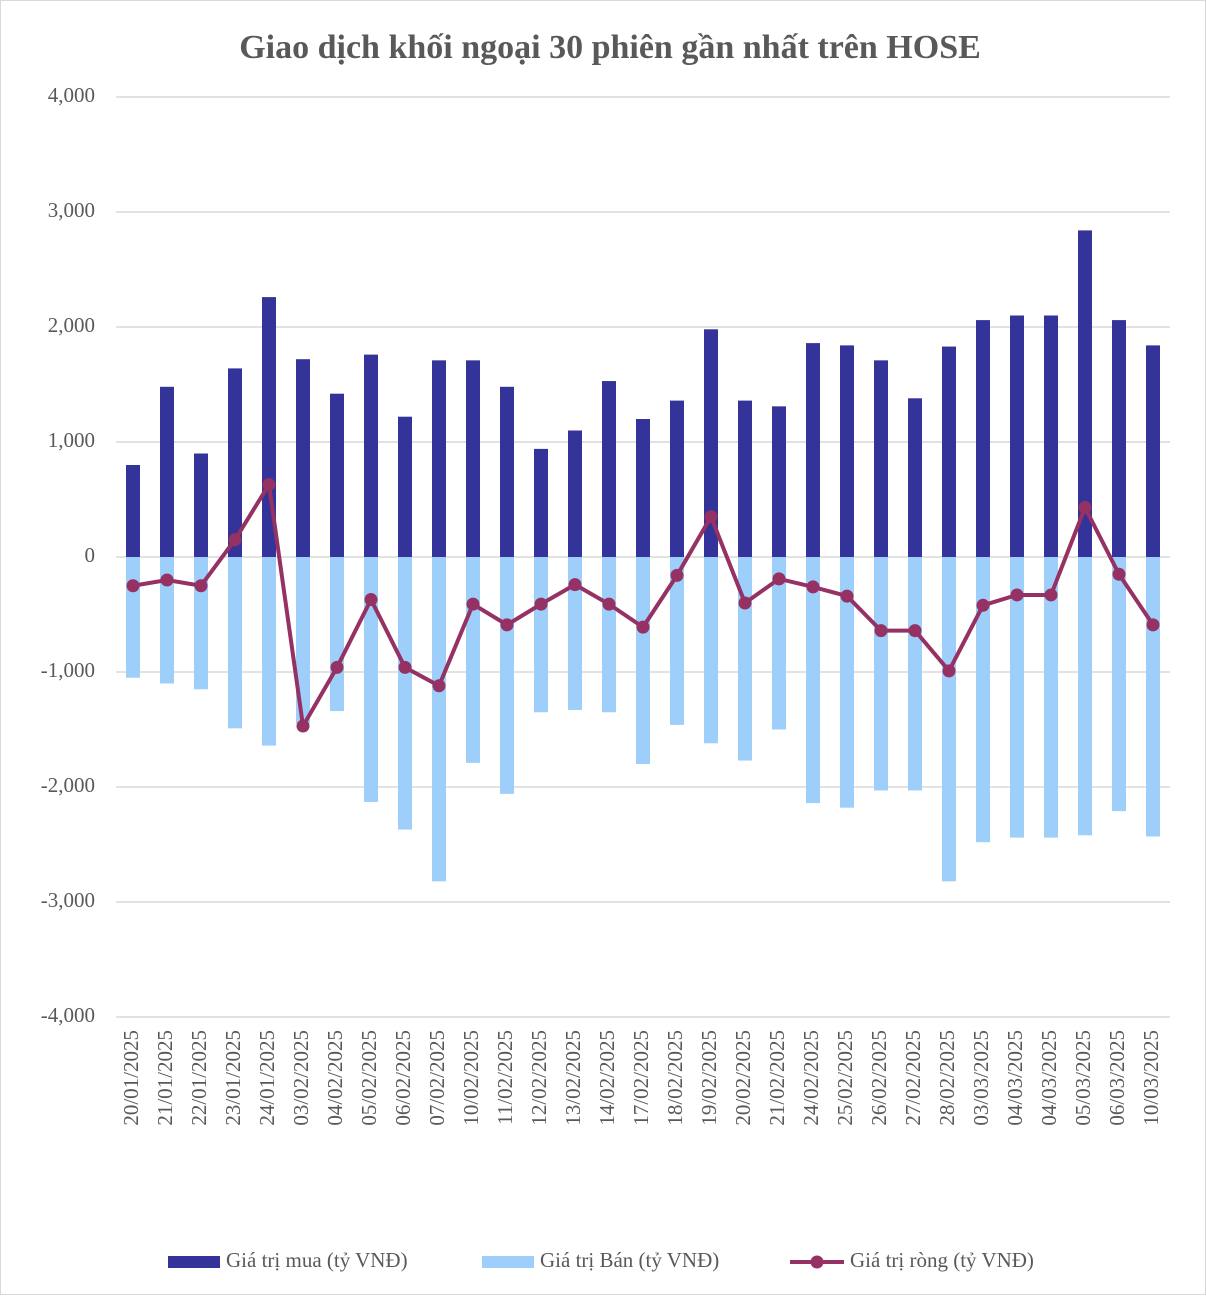 The height and width of the screenshot is (1300, 1206). I want to click on x-tick-label: 25/02/2025, so click(845, 1078).